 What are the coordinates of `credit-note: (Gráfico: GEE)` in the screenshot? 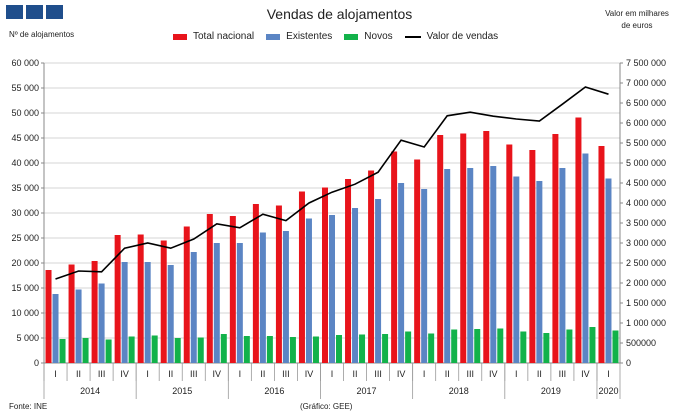 It's located at (326, 406).